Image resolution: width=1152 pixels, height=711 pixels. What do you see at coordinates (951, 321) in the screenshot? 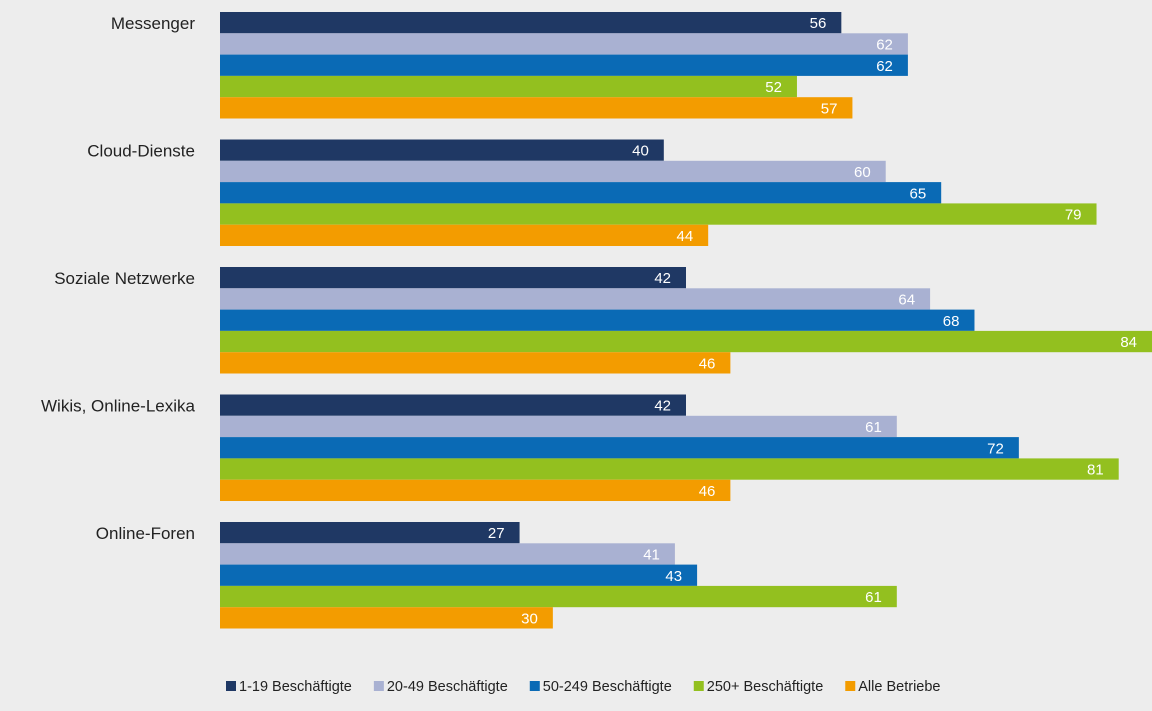
I see `value-label-soziale-netzwerke-series-3: 68` at bounding box center [951, 321].